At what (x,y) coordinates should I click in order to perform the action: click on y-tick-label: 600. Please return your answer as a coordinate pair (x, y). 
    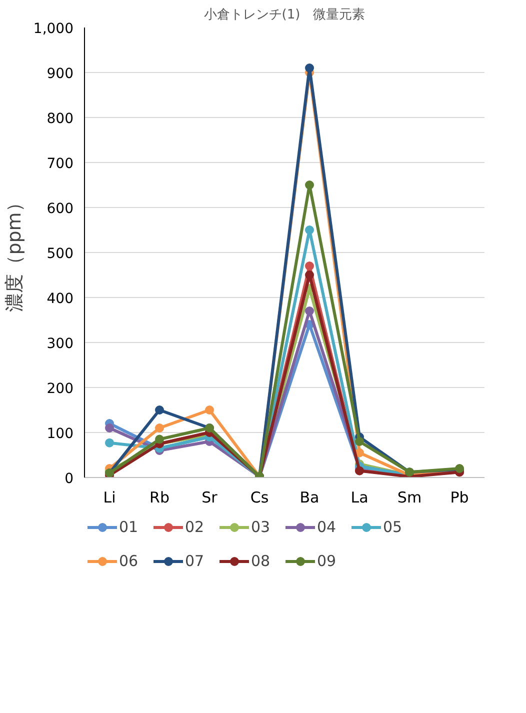
    Looking at the image, I should click on (60, 209).